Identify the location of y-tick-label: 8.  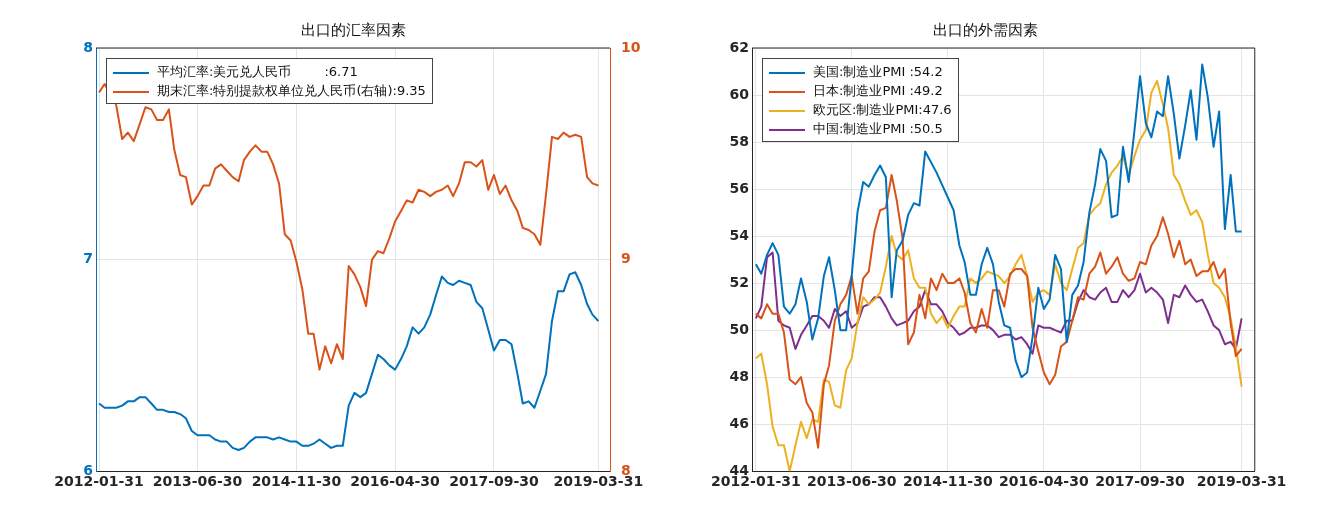
(88, 46).